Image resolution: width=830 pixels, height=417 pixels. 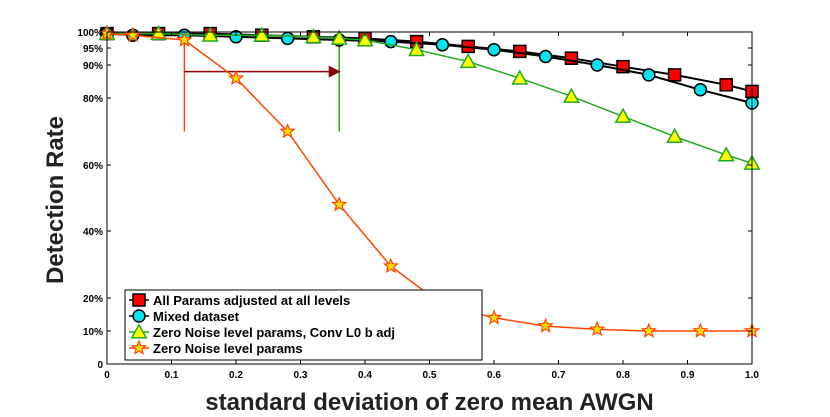 What do you see at coordinates (172, 375) in the screenshot?
I see `x-tick-label: 0.1` at bounding box center [172, 375].